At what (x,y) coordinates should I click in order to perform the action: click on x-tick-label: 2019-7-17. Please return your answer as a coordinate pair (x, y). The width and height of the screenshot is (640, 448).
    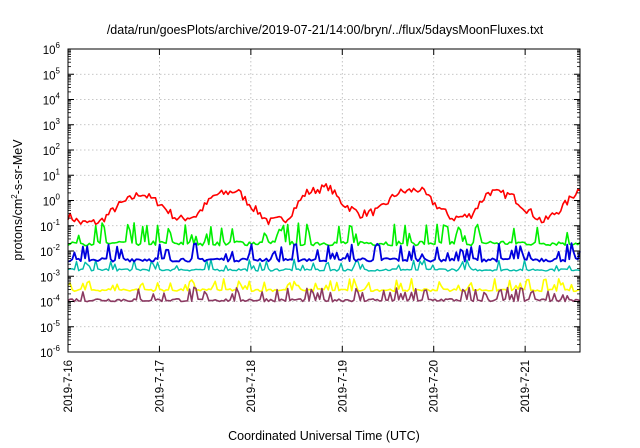
    Looking at the image, I should click on (160, 386).